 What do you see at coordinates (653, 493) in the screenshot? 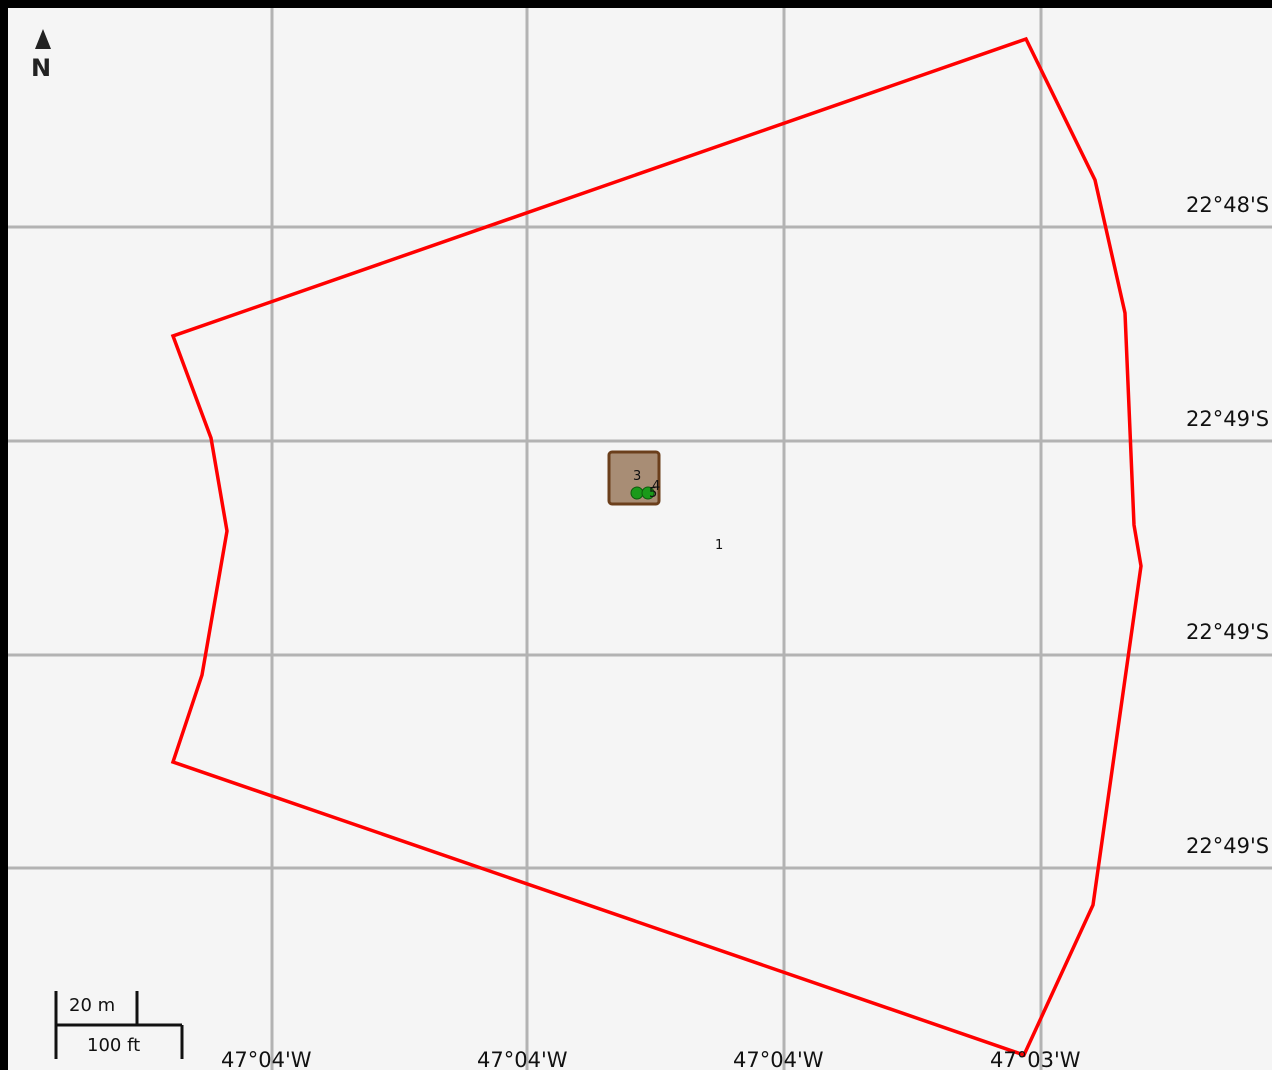
I see `marker-label-5: 5` at bounding box center [653, 493].